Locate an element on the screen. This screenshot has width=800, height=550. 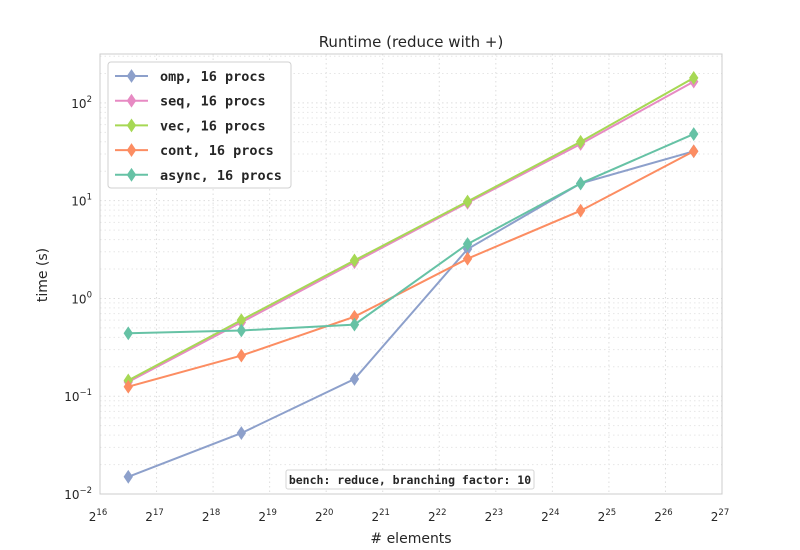
y-tick-label: 10⁰ is located at coordinates (81, 298).